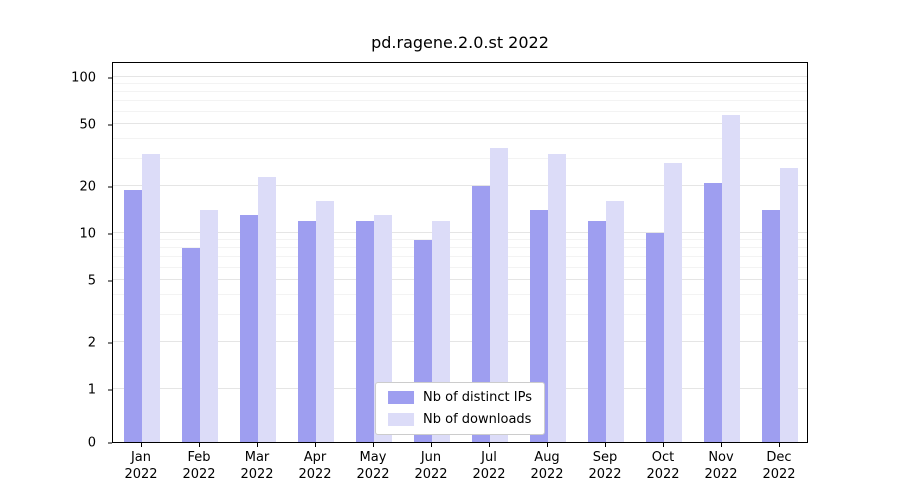 The image size is (900, 500). Describe the element at coordinates (83, 78) in the screenshot. I see `y-tick-label: 100` at that location.